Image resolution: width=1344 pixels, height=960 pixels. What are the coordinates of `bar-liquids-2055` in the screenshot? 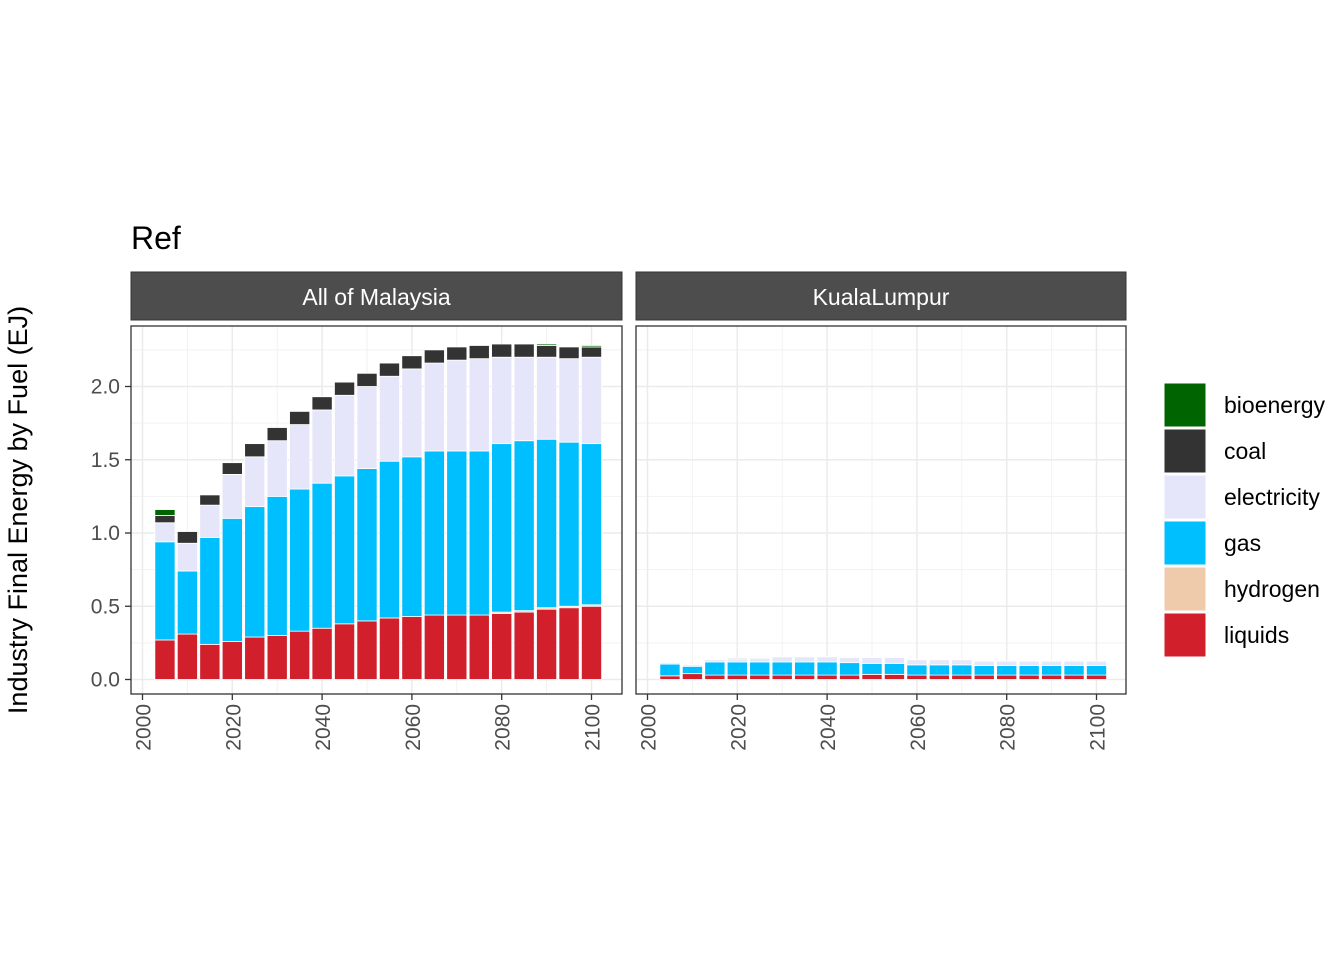 It's located at (894, 676).